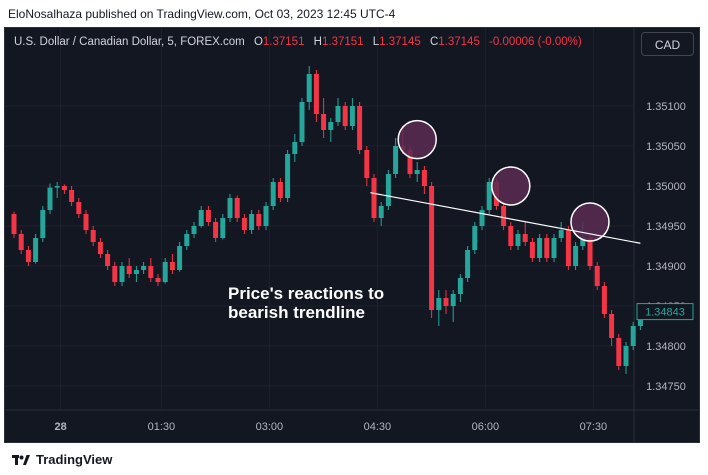  Describe the element at coordinates (666, 107) in the screenshot. I see `price-tick-label: 1.35100` at that location.